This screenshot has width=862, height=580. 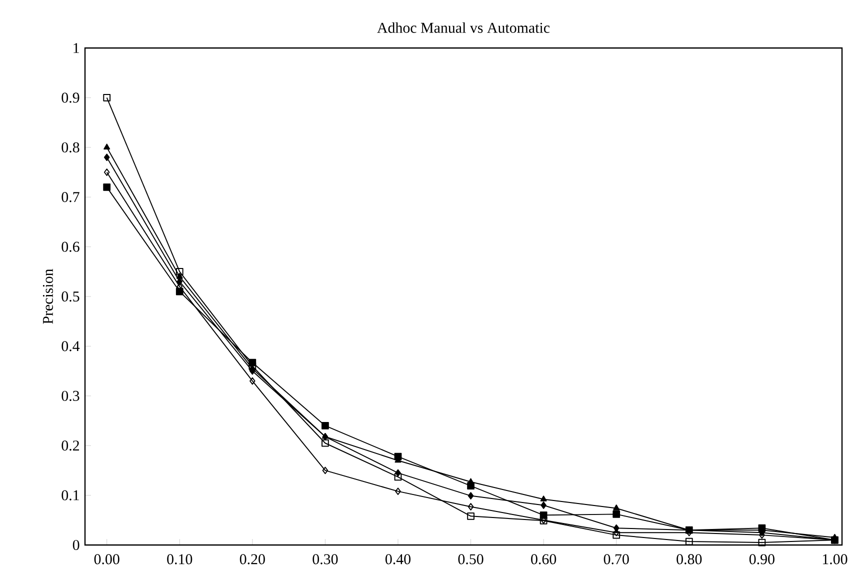 I want to click on x-tick-label: 0.00, so click(x=107, y=559).